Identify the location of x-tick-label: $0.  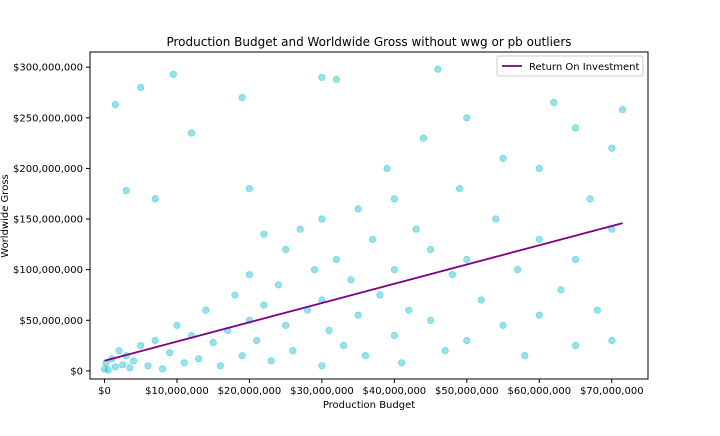
(104, 391).